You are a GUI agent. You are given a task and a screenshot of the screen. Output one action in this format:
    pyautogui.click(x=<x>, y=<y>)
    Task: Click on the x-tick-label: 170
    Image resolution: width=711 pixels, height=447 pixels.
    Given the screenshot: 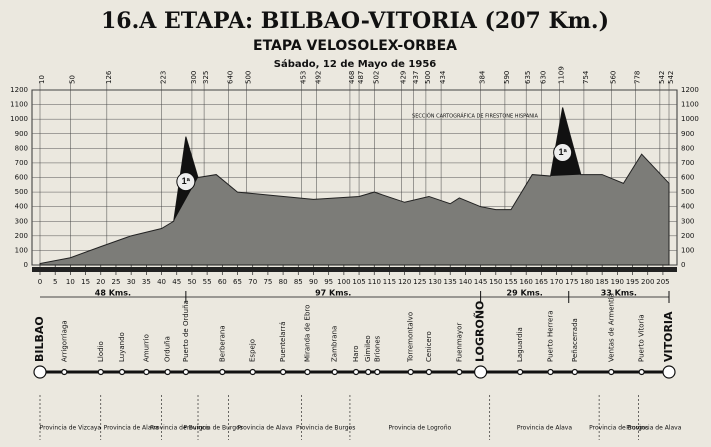 What is the action you would take?
    pyautogui.click(x=556, y=282)
    